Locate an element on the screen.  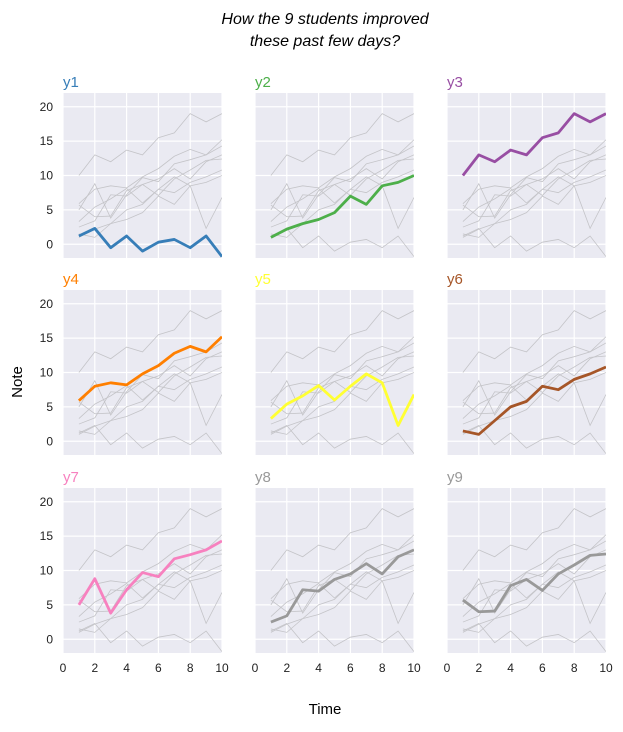
panel-y6: y6 is located at coordinates (526, 363).